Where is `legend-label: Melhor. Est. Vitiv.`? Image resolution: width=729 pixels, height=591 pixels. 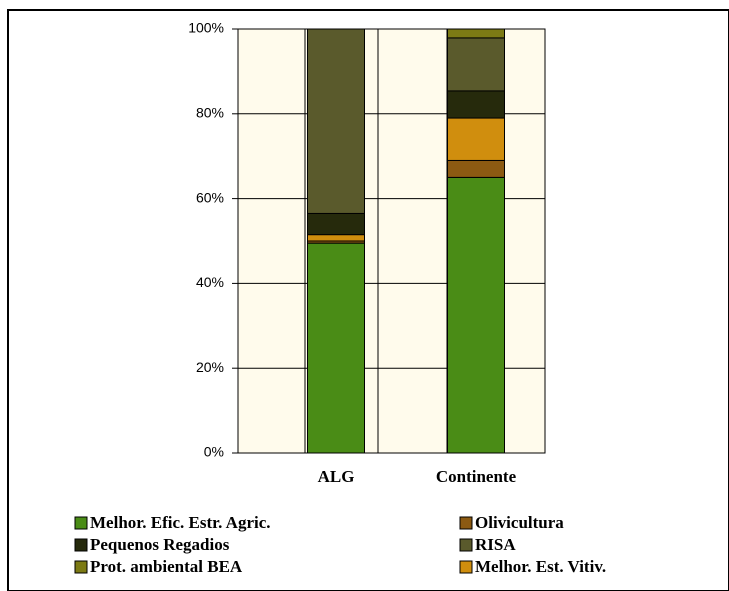 legend-label: Melhor. Est. Vitiv. is located at coordinates (540, 566).